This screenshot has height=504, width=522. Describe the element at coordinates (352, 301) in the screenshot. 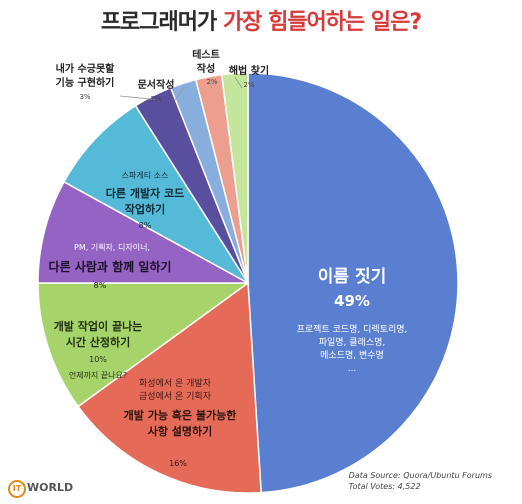

I see `slice-pct-0: 49%` at that location.